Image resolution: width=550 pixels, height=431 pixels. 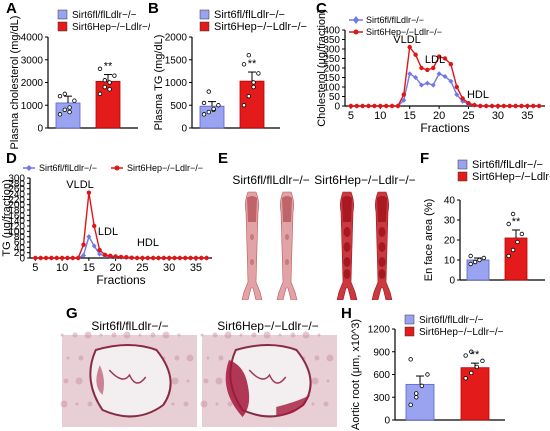 I want to click on histology-ko, so click(x=268, y=379).